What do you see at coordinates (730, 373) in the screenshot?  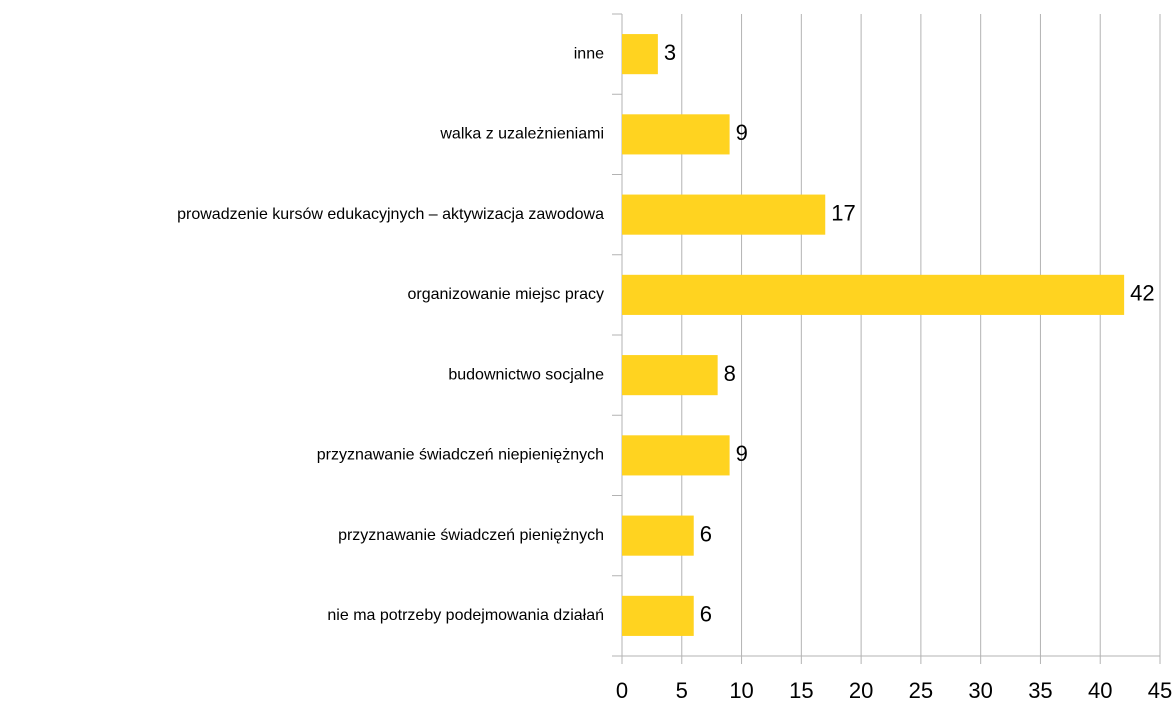 I see `data-label: 8` at bounding box center [730, 373].